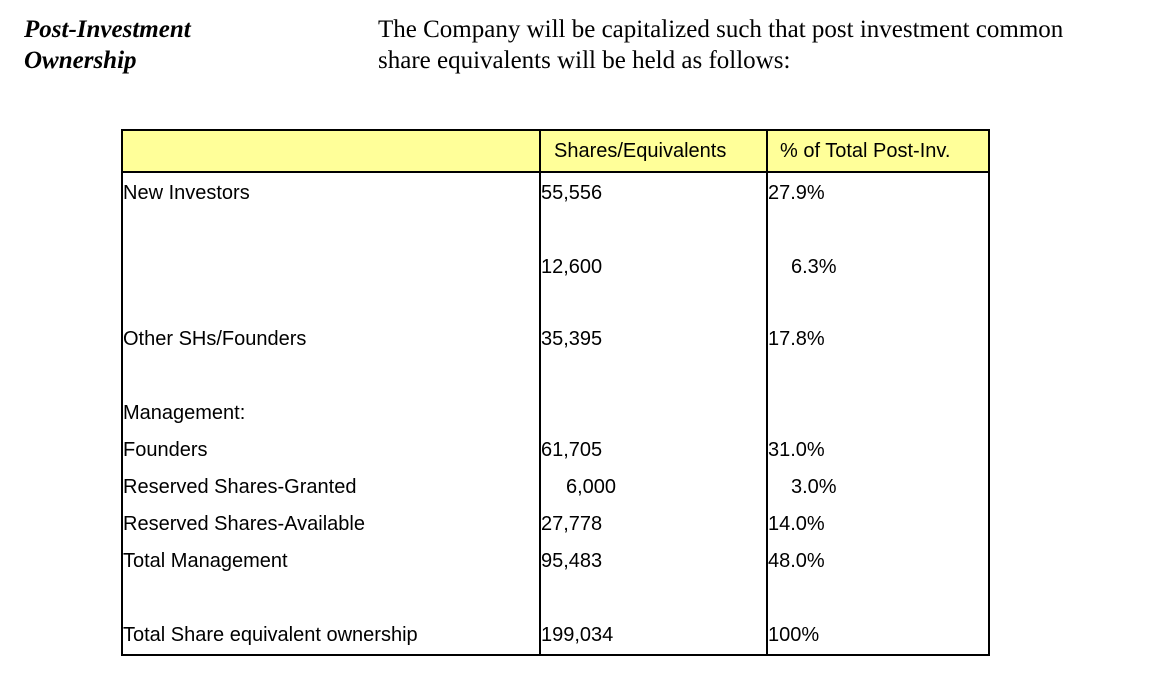  What do you see at coordinates (174, 45) in the screenshot?
I see `section-heading: Post-Investment Ownership` at bounding box center [174, 45].